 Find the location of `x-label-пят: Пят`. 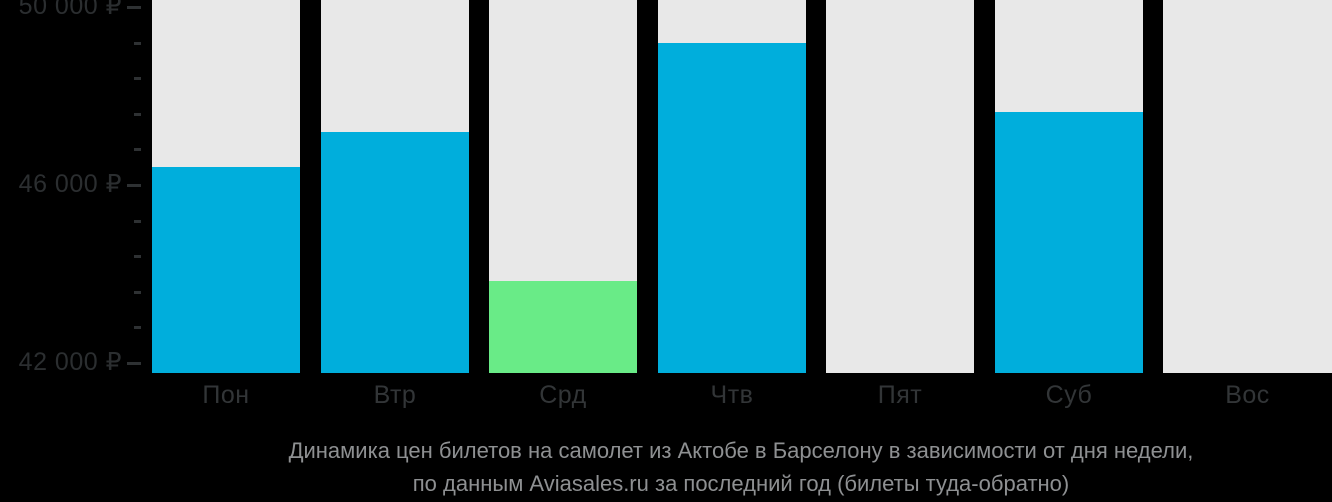

x-label-пят: Пят is located at coordinates (900, 395).